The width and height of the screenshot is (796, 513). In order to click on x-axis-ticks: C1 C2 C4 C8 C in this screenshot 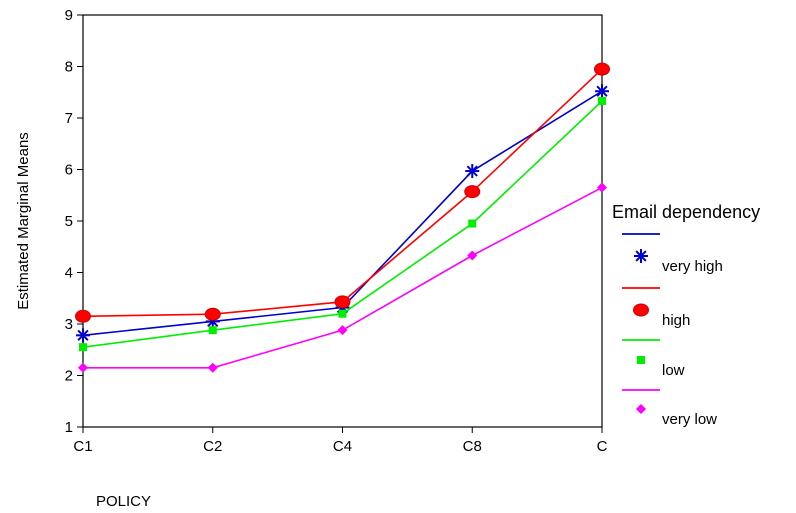, I will do `click(340, 441)`.